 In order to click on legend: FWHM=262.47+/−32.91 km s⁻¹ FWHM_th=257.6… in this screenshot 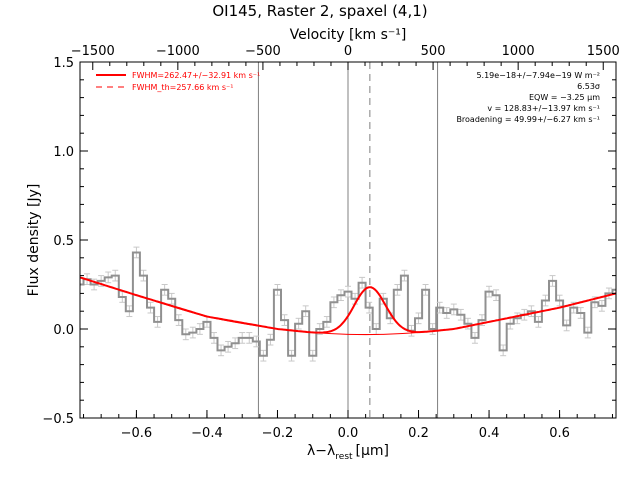, I will do `click(178, 81)`.